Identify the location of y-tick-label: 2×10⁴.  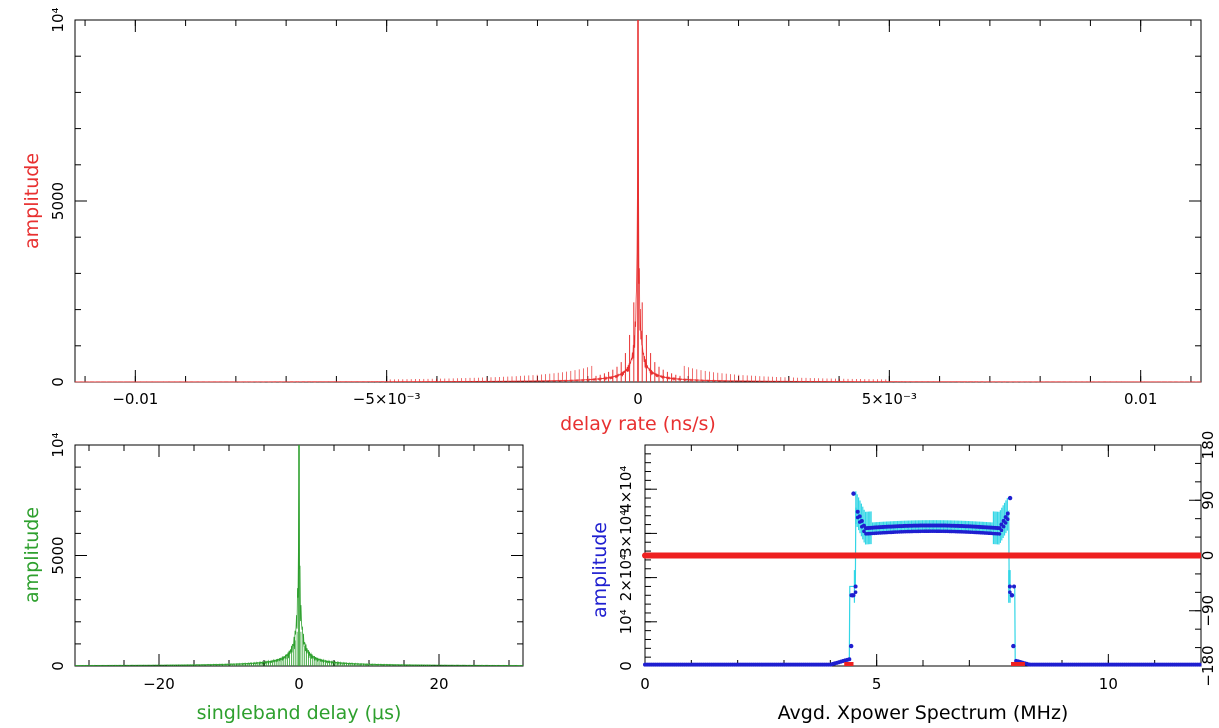
(626, 577).